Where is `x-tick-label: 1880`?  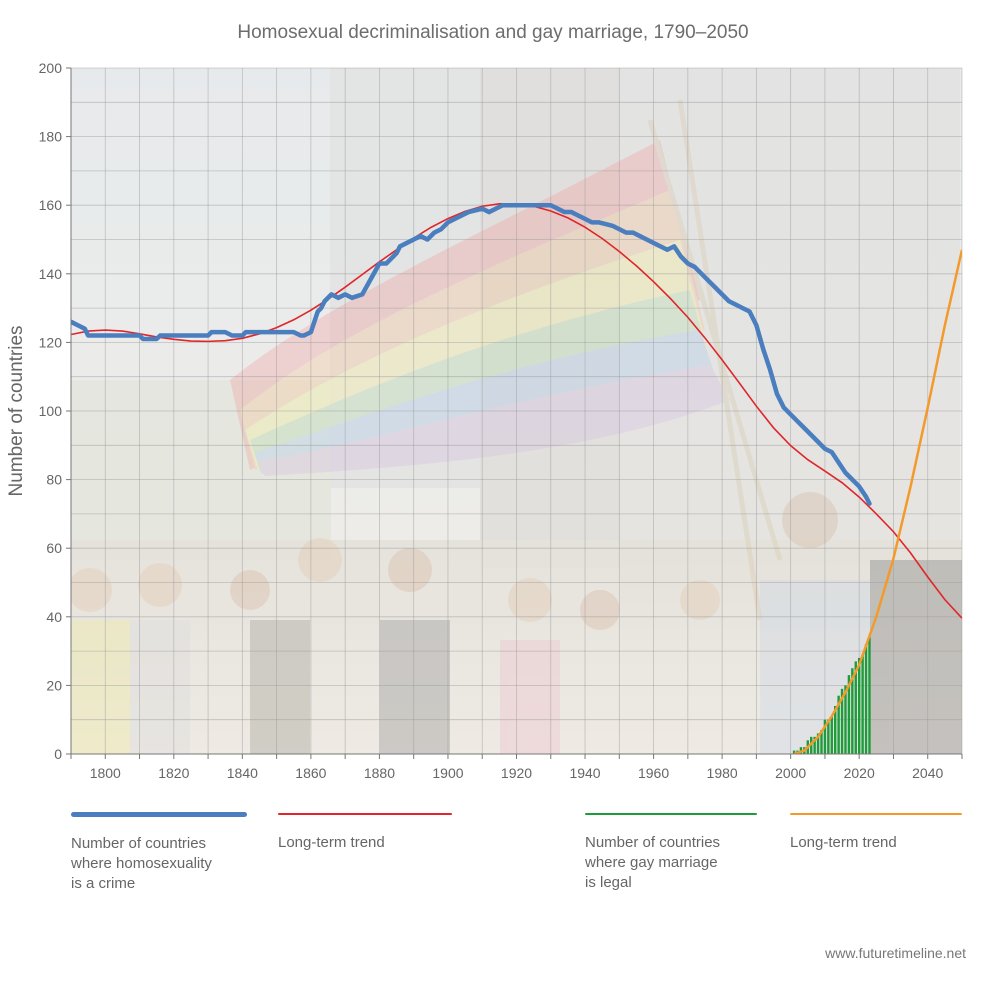 x-tick-label: 1880 is located at coordinates (379, 773).